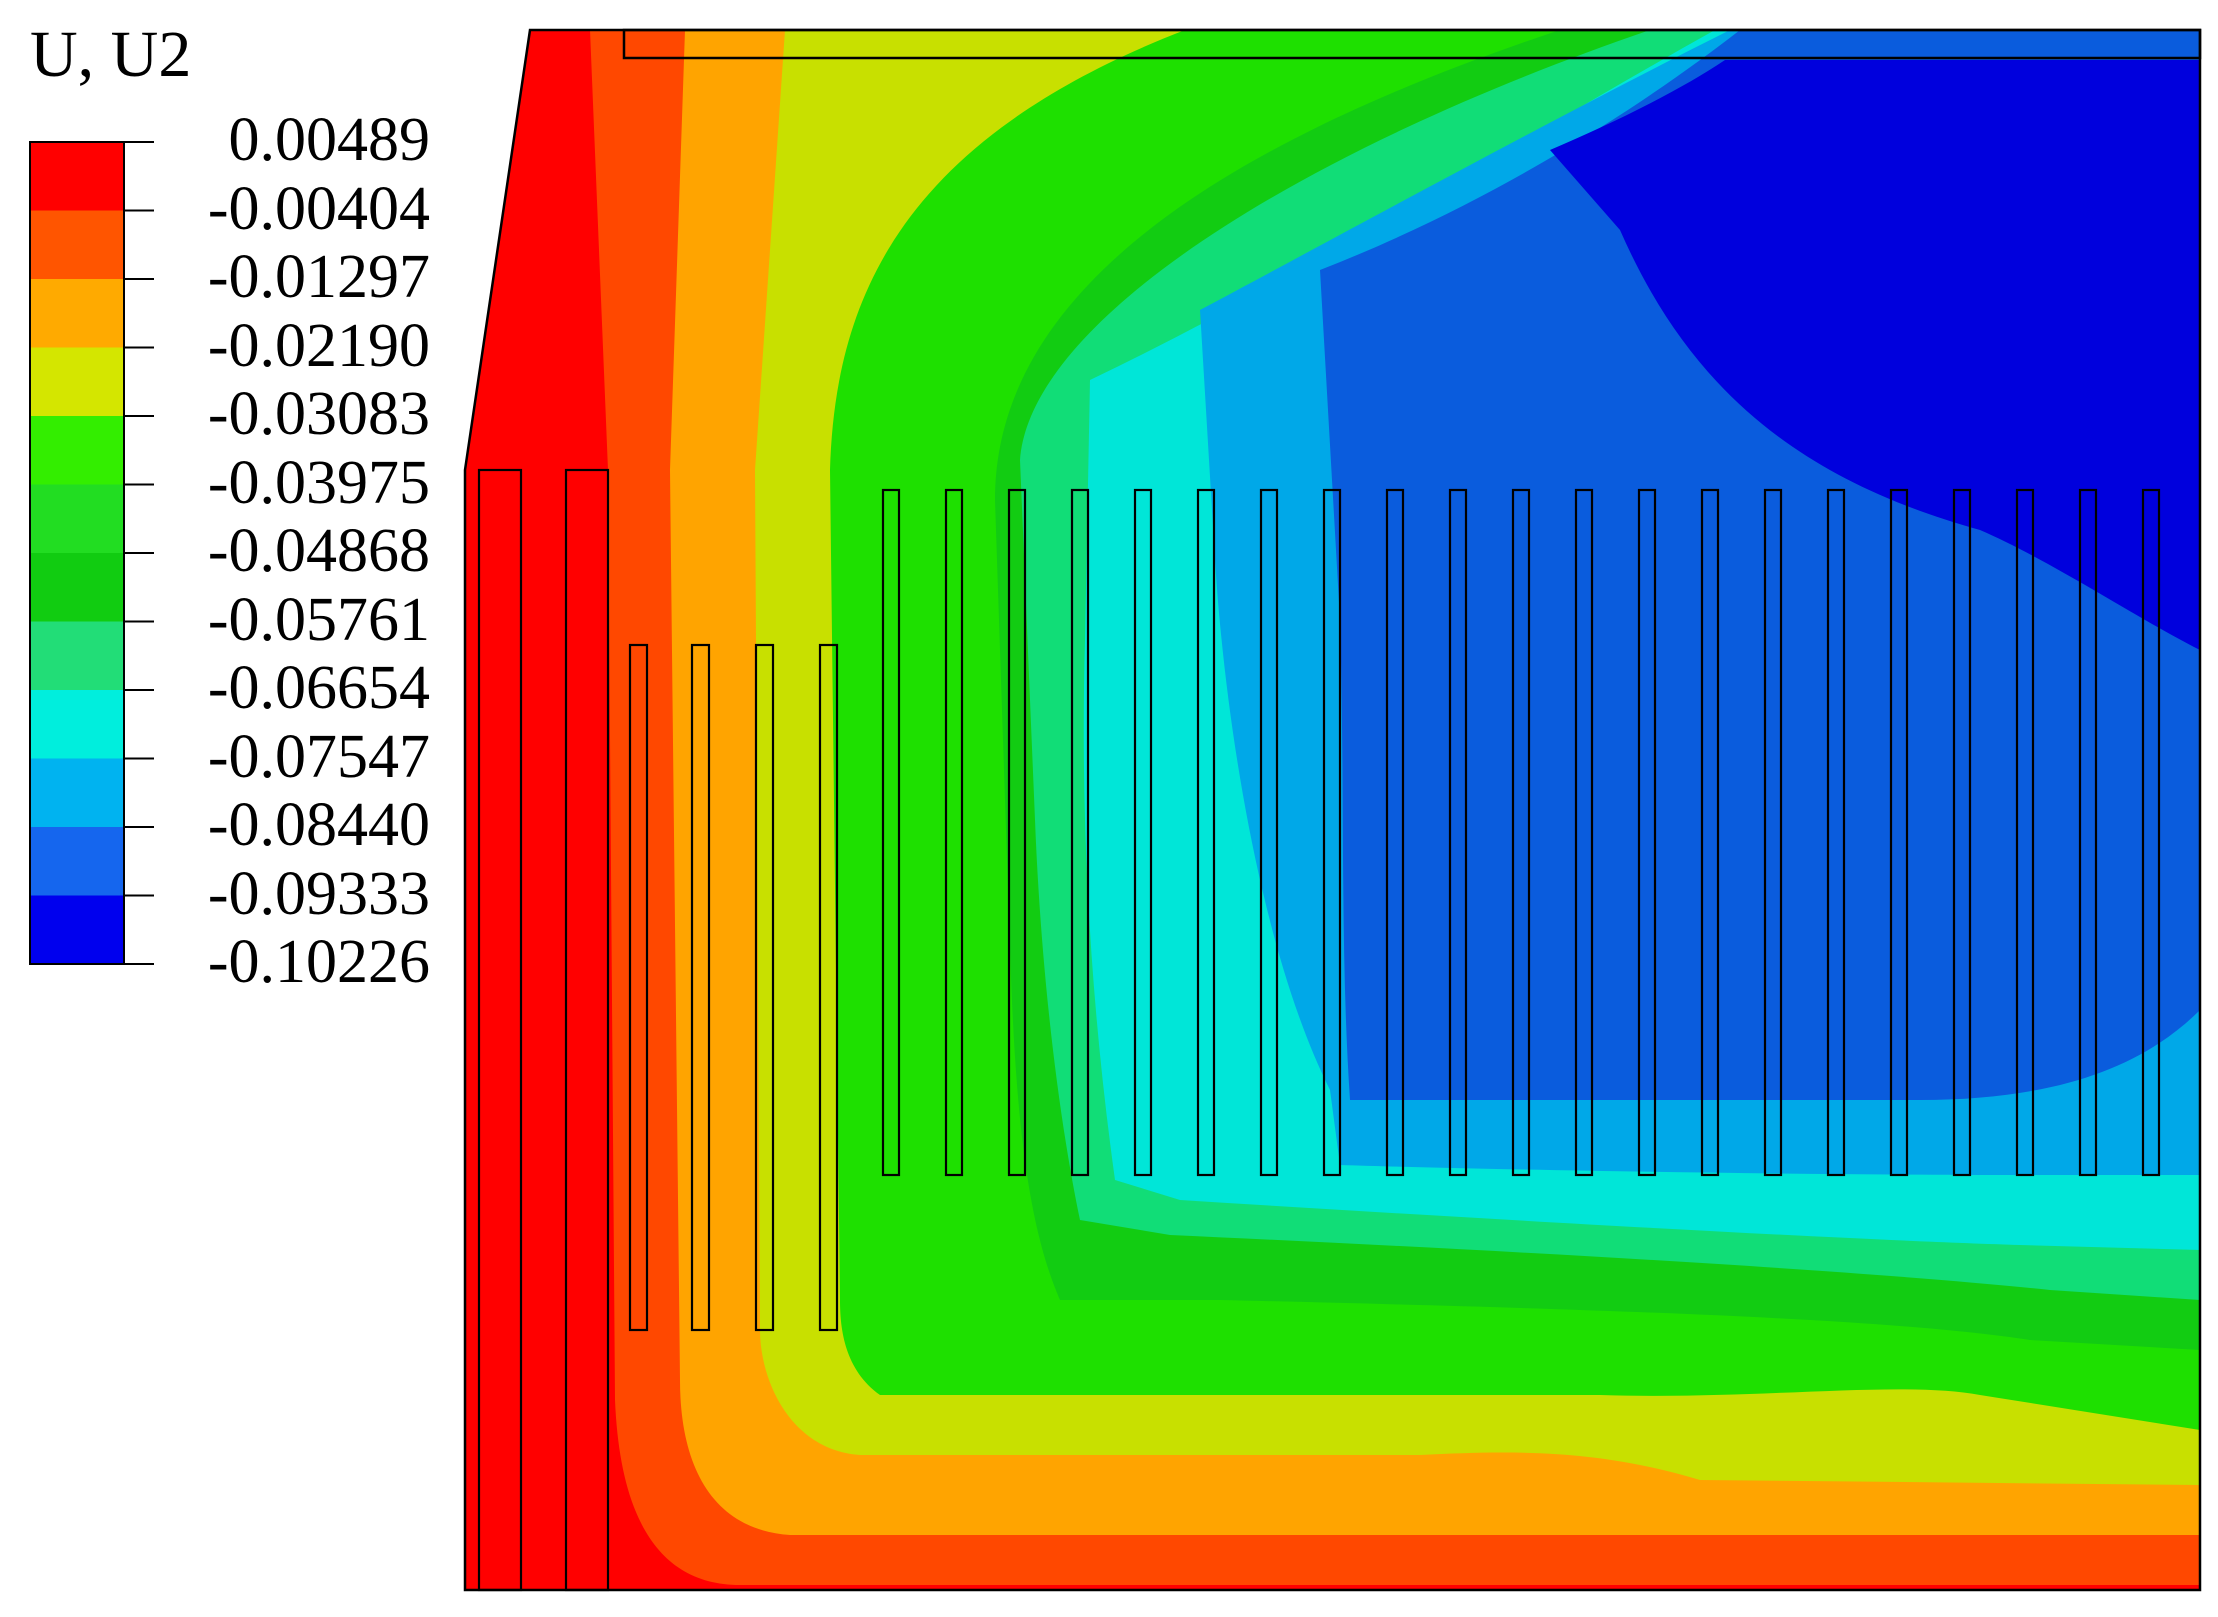 This screenshot has height=1617, width=2218. What do you see at coordinates (318, 277) in the screenshot?
I see `legend-tick-label: -0.01297` at bounding box center [318, 277].